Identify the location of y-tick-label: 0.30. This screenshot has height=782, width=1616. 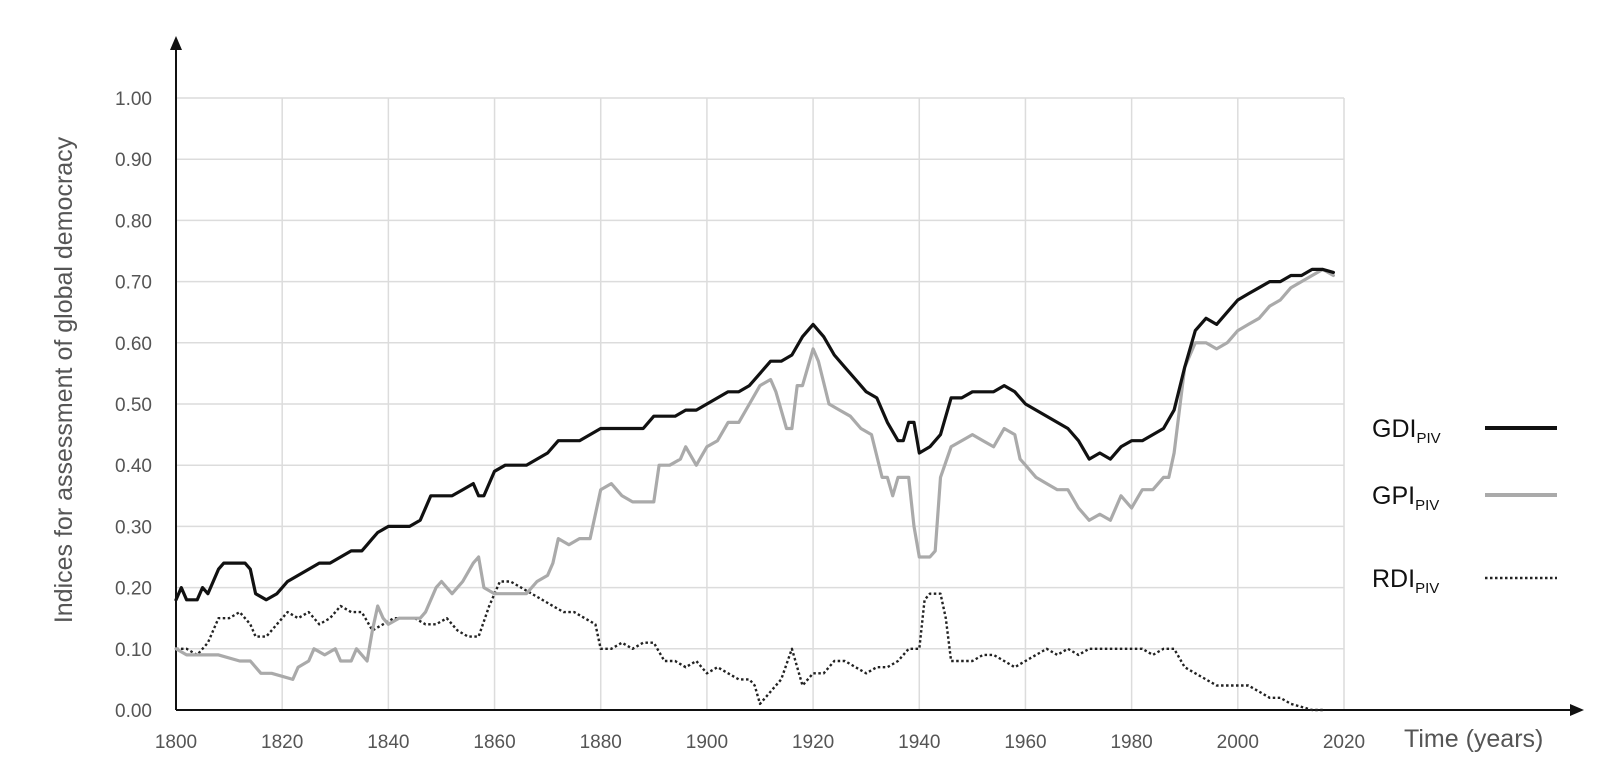
(133, 527).